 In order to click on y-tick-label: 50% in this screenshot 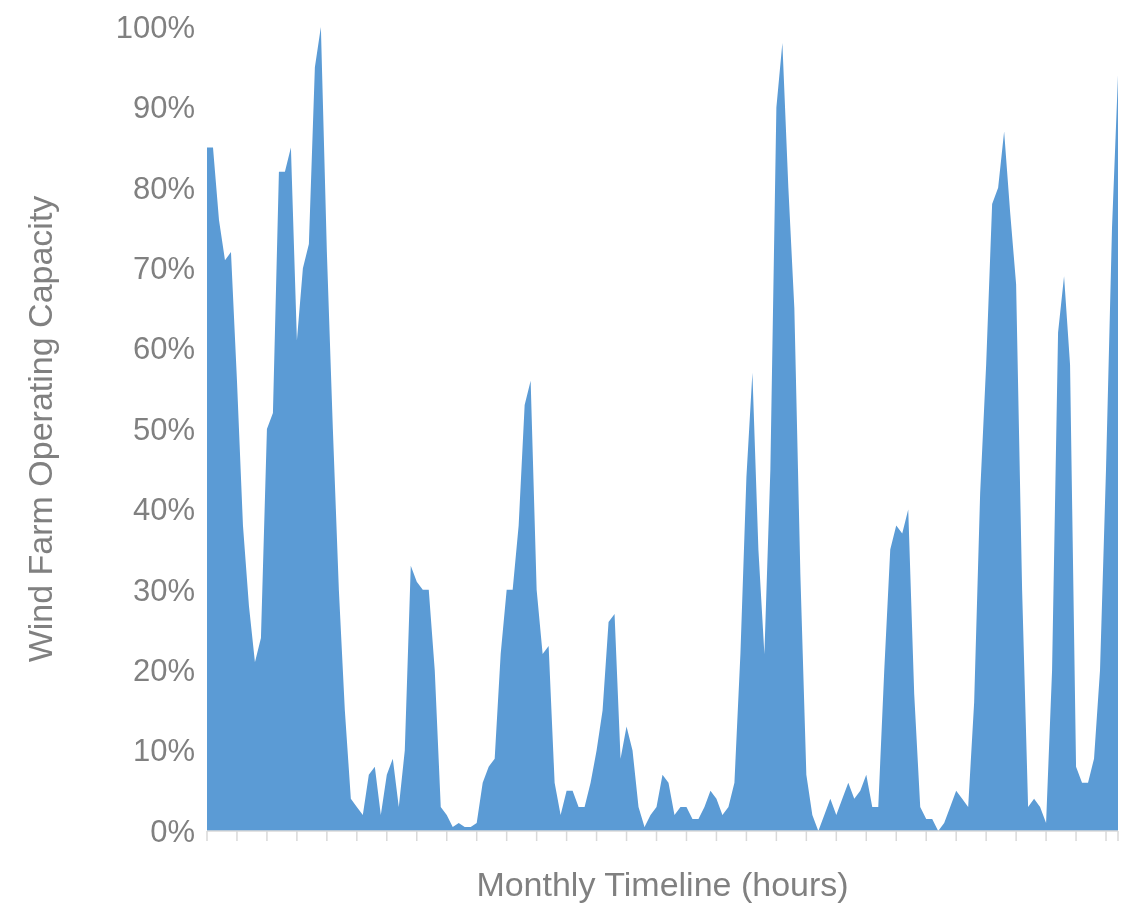, I will do `click(163, 429)`.